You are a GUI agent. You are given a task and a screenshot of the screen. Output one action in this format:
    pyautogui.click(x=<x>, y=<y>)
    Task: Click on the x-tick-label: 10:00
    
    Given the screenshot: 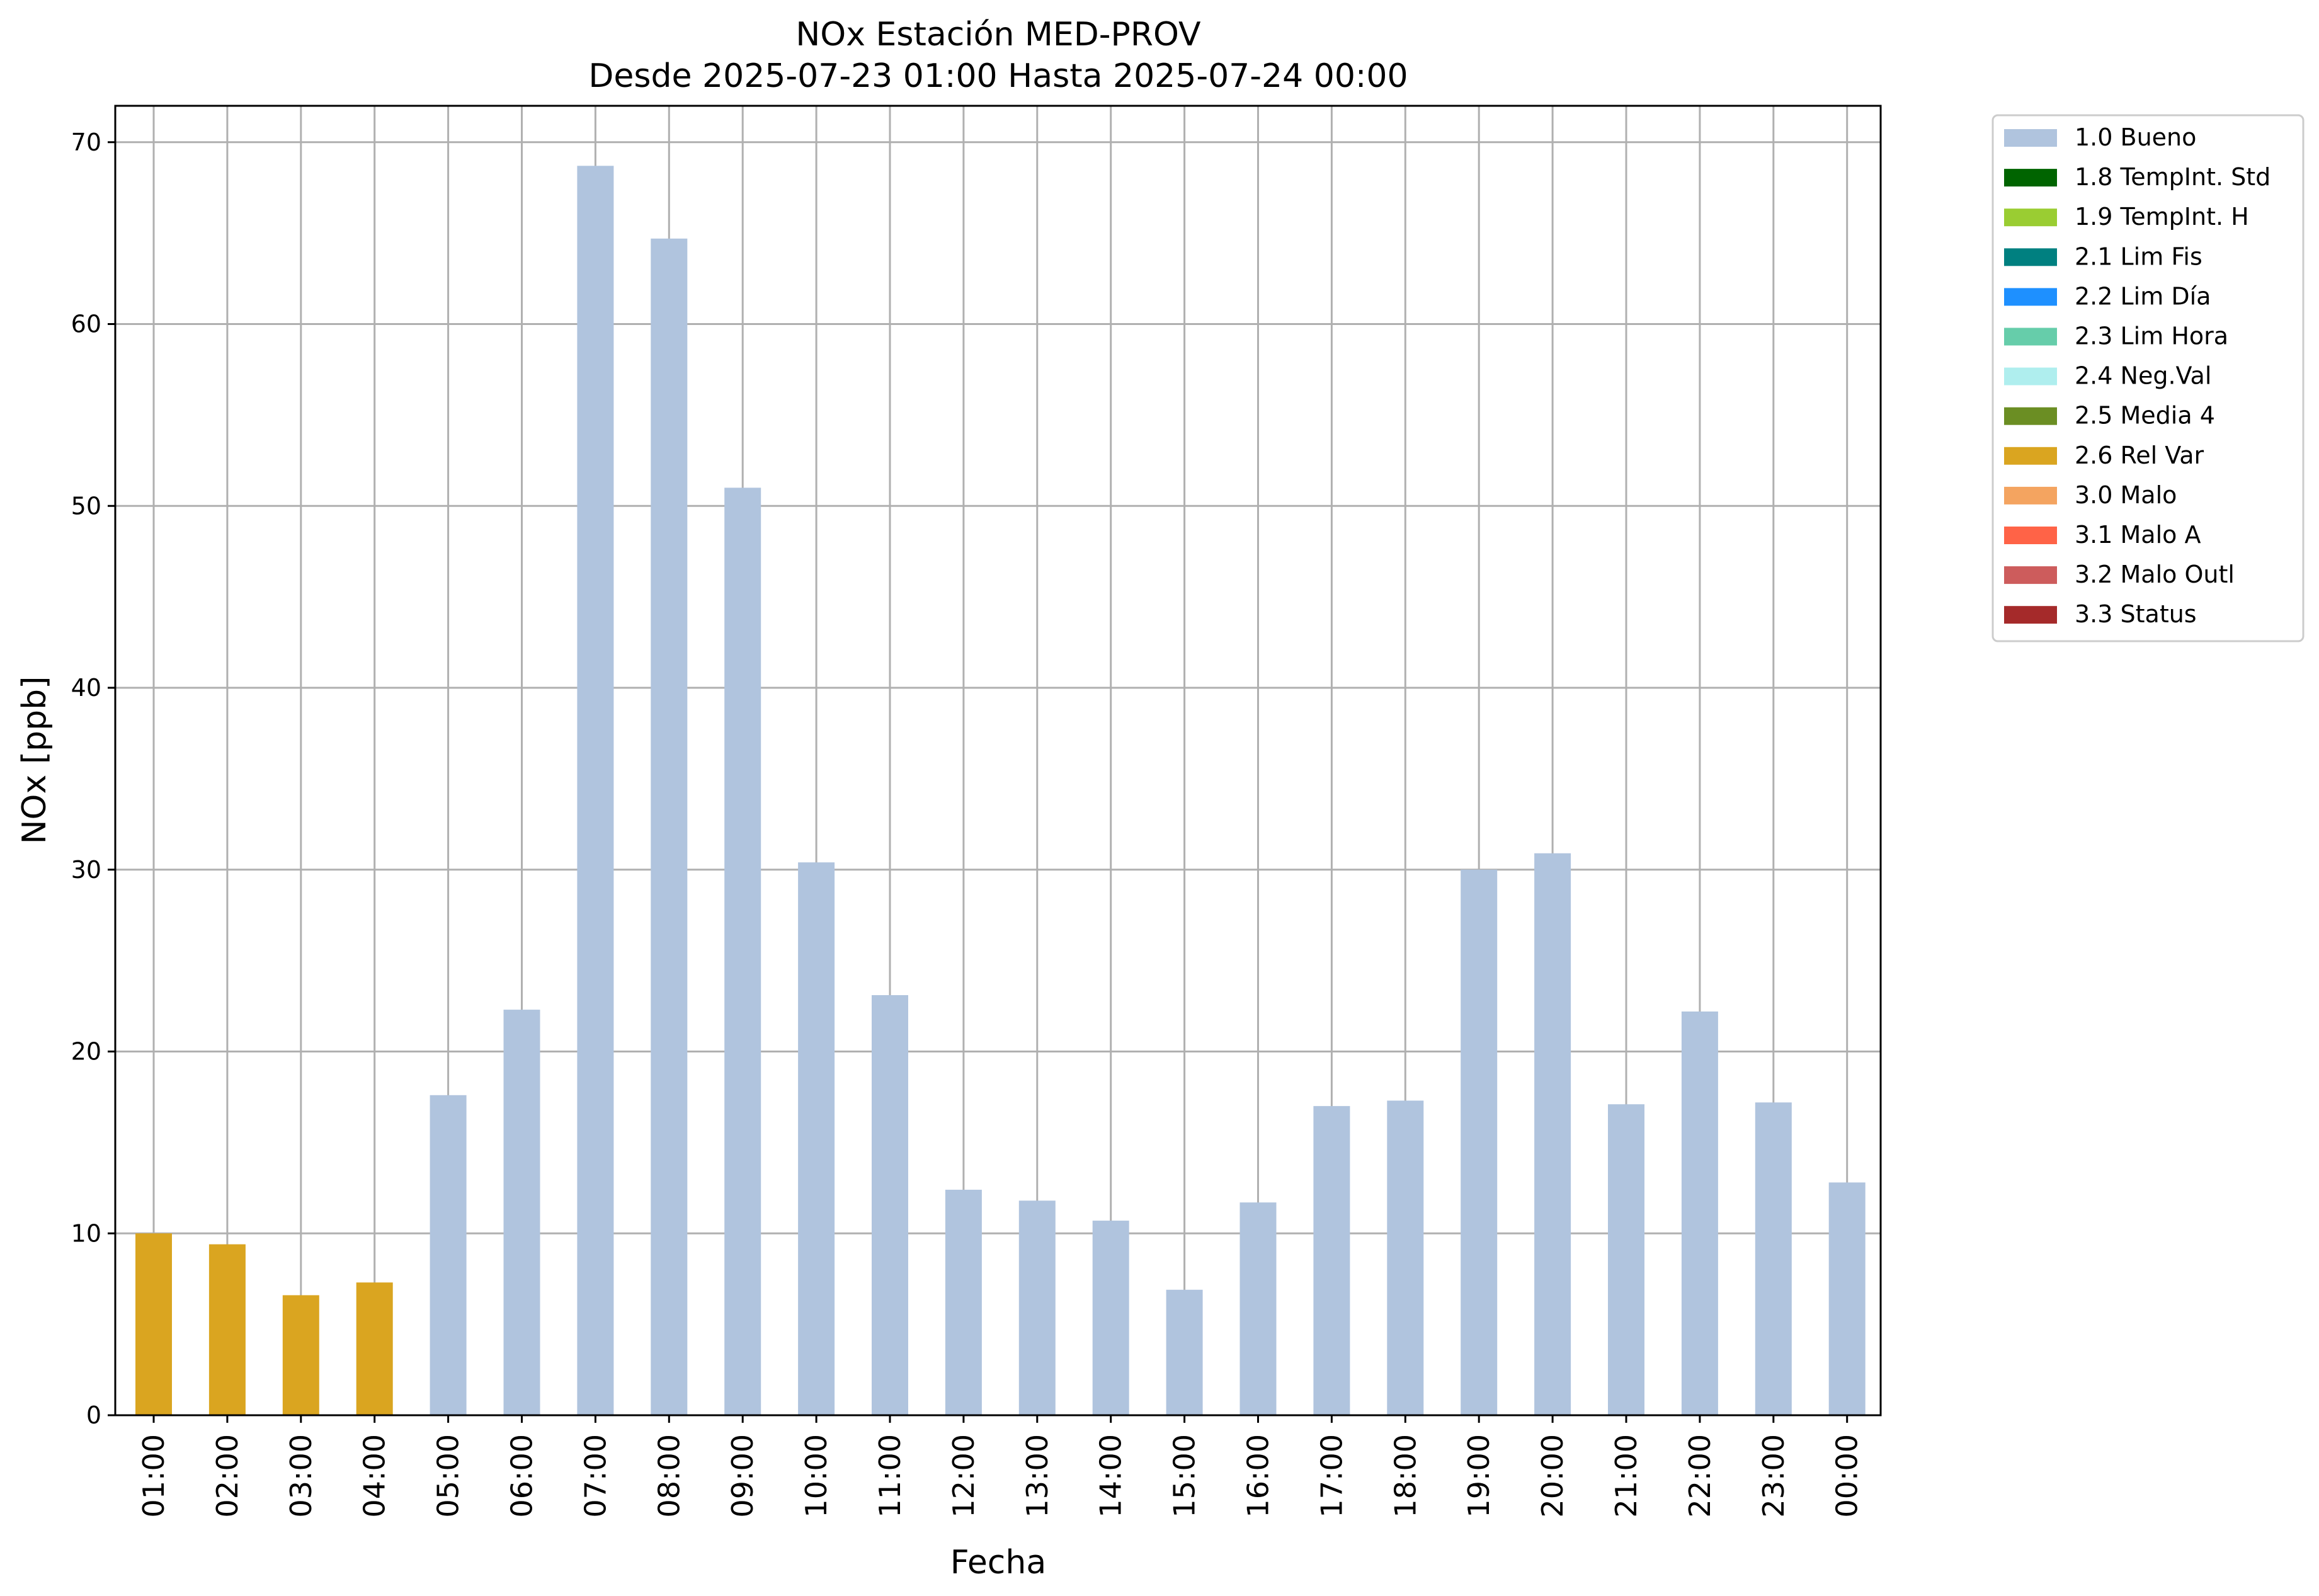 What is the action you would take?
    pyautogui.click(x=816, y=1476)
    